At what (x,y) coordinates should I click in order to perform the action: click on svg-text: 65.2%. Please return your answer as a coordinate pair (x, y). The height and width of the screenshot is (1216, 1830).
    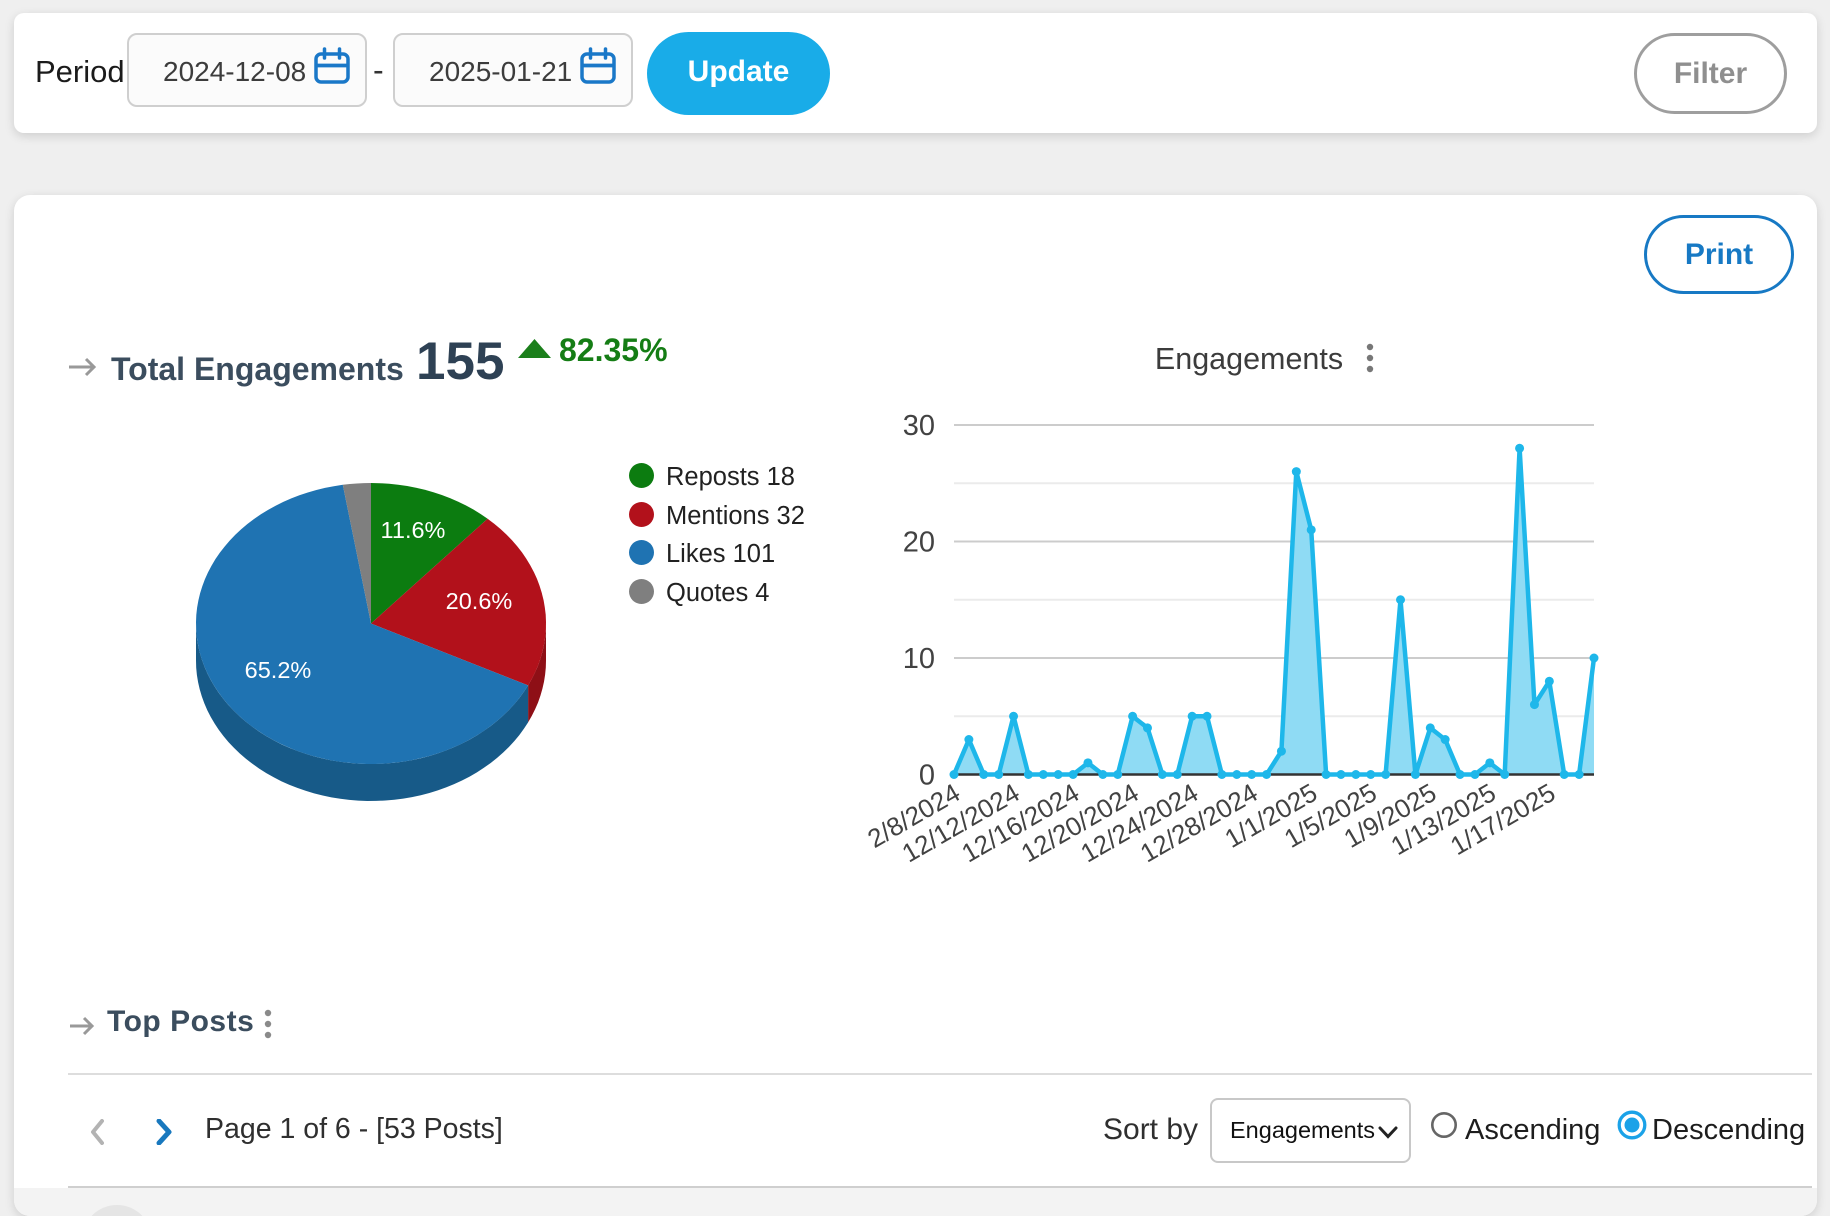
    Looking at the image, I should click on (278, 670).